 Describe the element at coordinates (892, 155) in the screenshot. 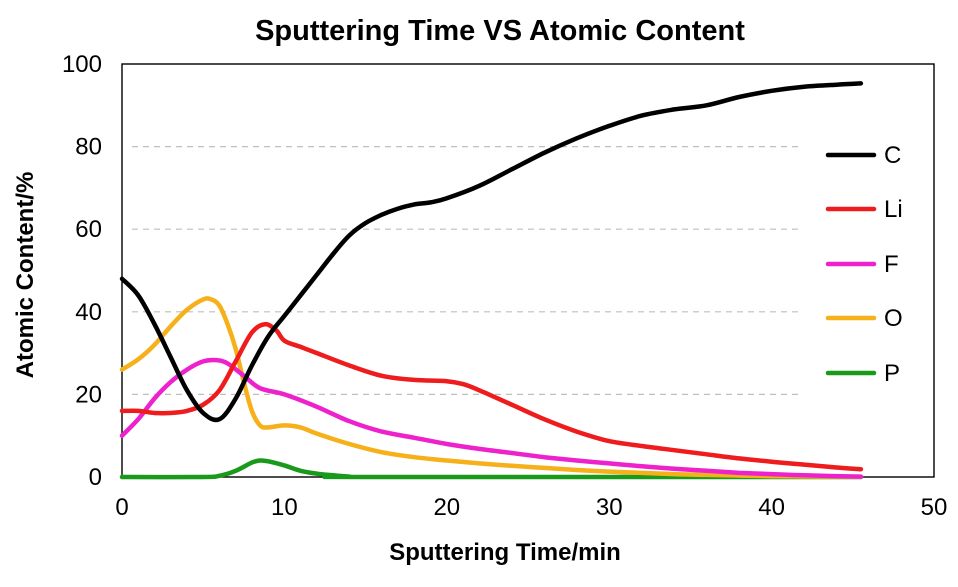

I see `legend-label-c: C` at that location.